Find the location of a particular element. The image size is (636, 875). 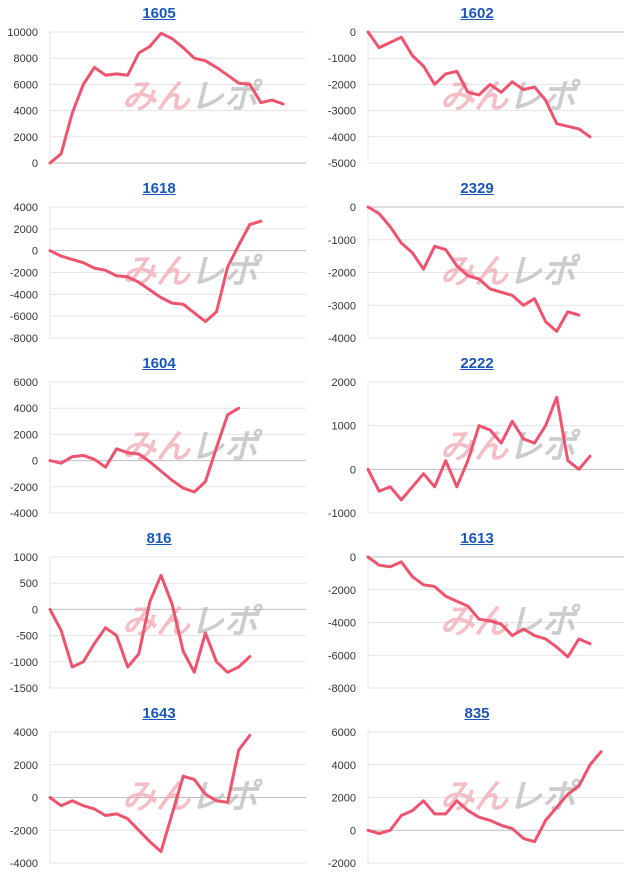

line-chart: -5000 -4000 -3000 -2000 -1000 0 みんレポ is located at coordinates (476, 98).